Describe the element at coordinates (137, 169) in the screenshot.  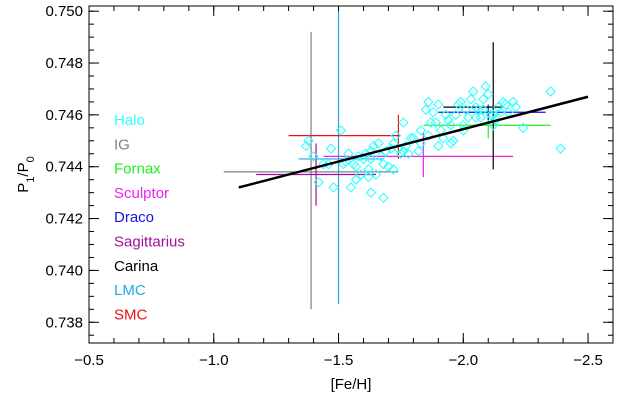
I see `legend-item-fornax: Fornax` at that location.